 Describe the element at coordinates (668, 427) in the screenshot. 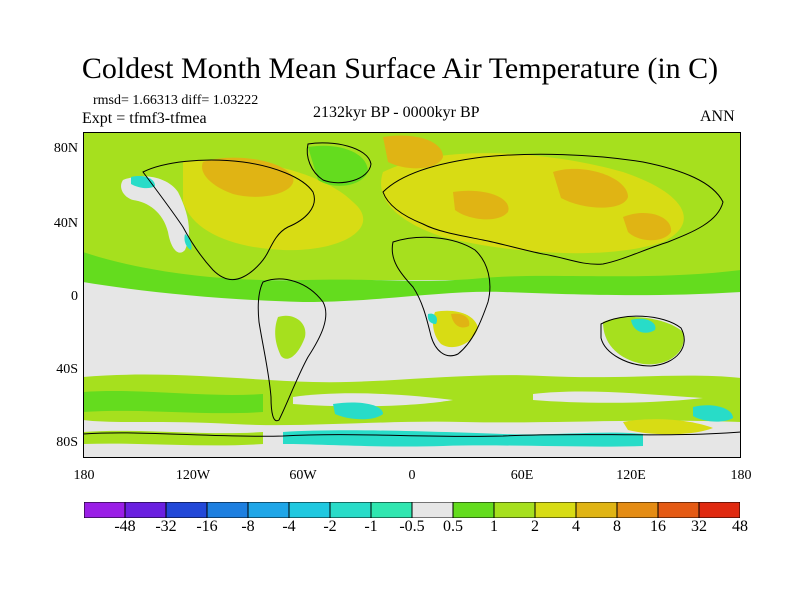

I see `antarctic-yellow` at that location.